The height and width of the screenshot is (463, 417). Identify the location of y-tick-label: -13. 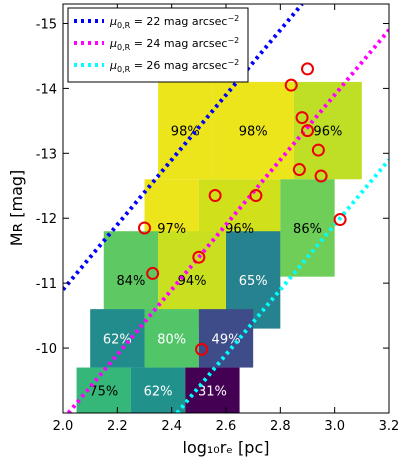
(46, 154).